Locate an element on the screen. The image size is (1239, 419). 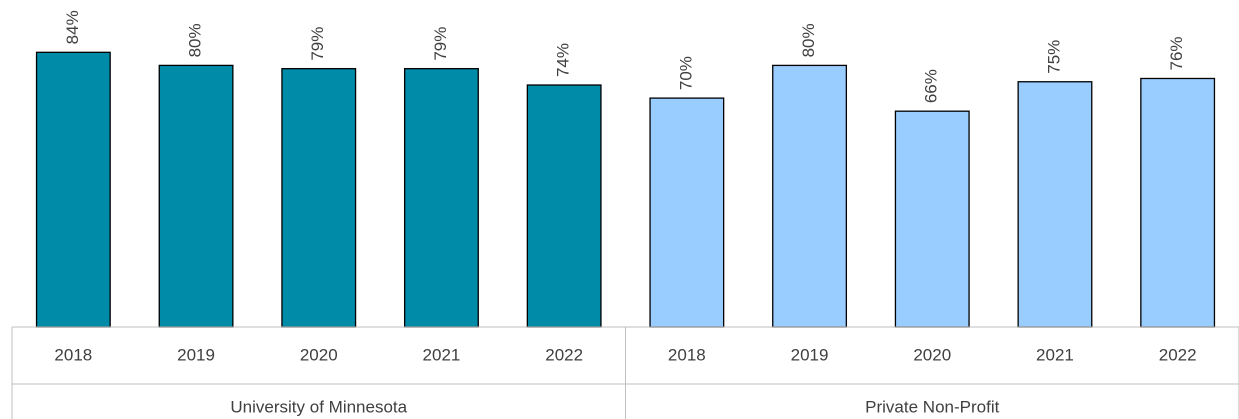
group-label: Private Non-Profit is located at coordinates (932, 406).